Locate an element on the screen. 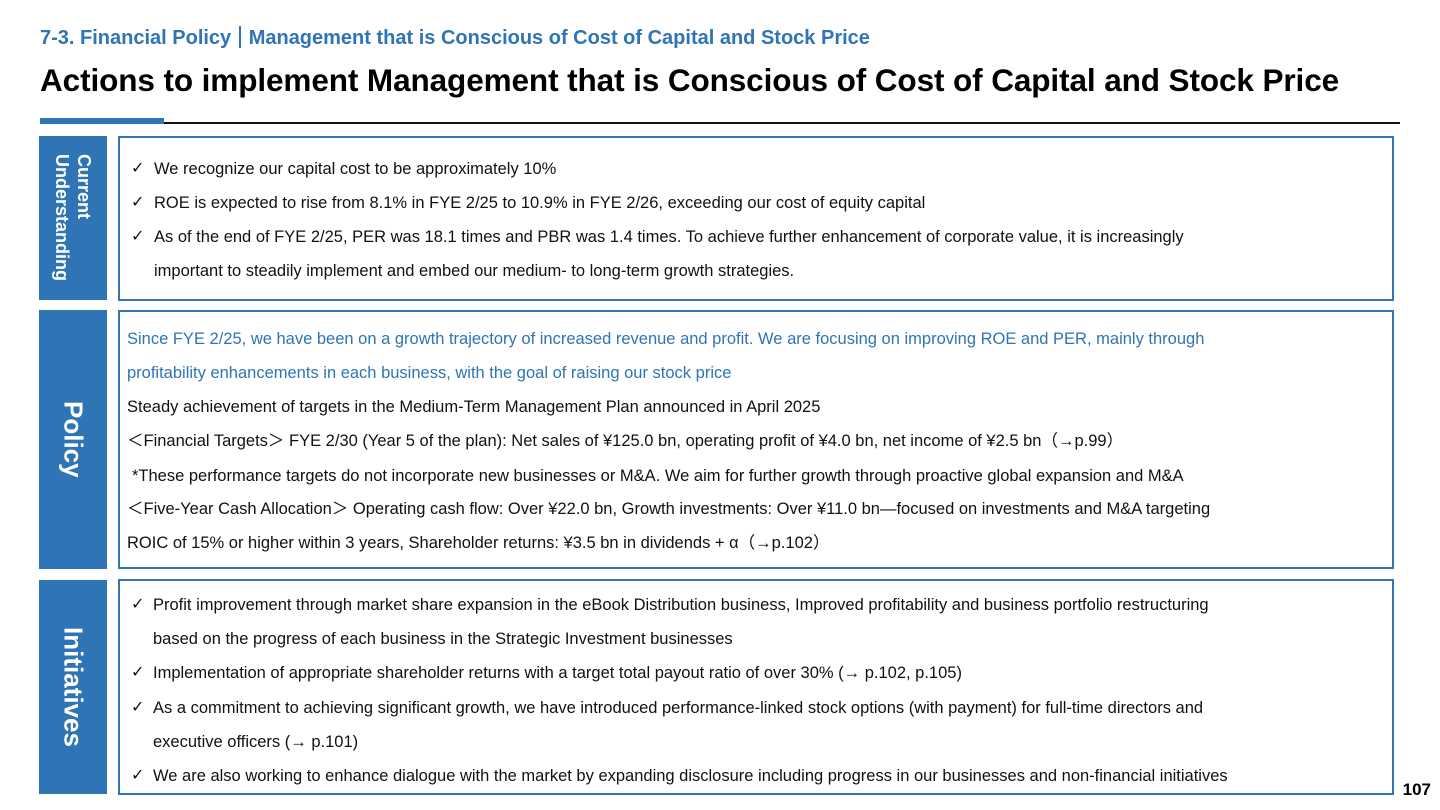 Image resolution: width=1440 pixels, height=810 pixels. tab-current-understanding-label: Current Understanding is located at coordinates (73, 218).